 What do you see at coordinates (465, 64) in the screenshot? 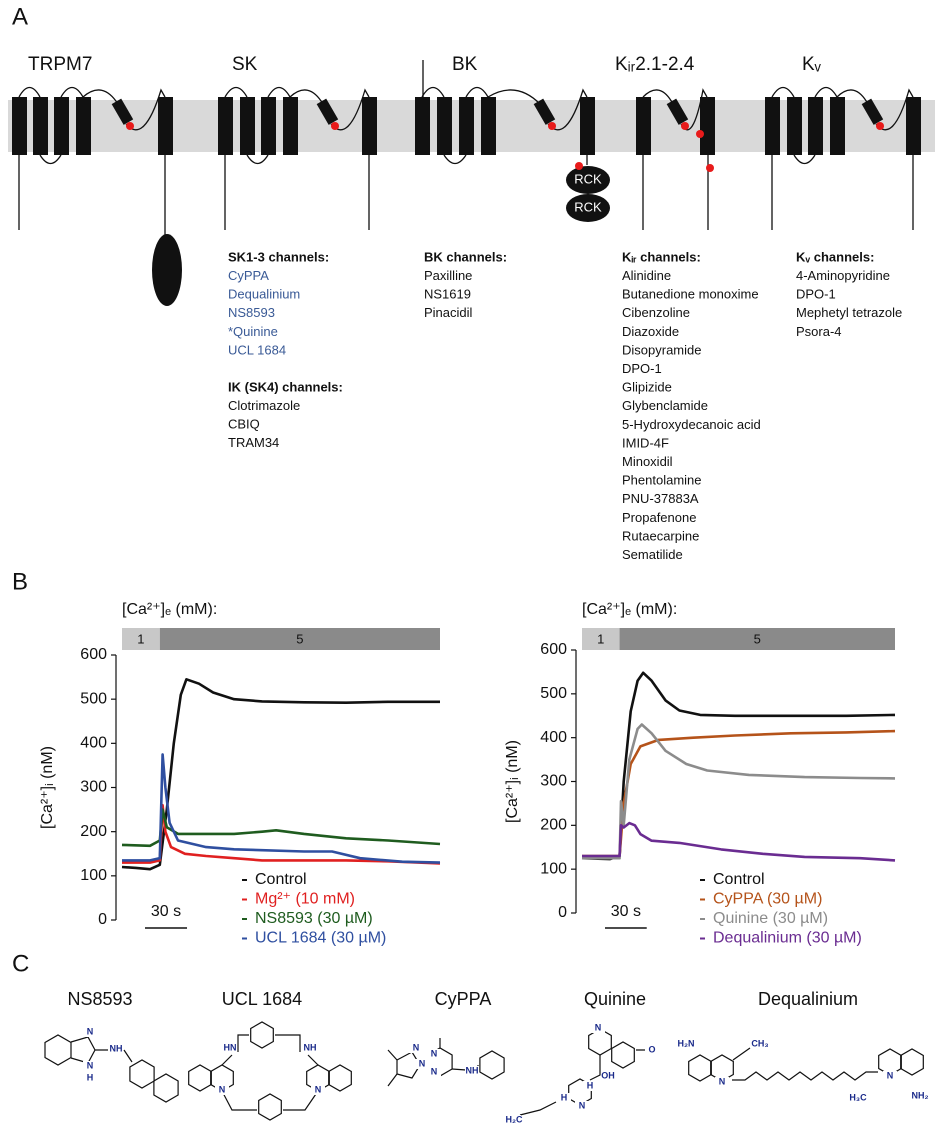
I see `channel-name: BK` at bounding box center [465, 64].